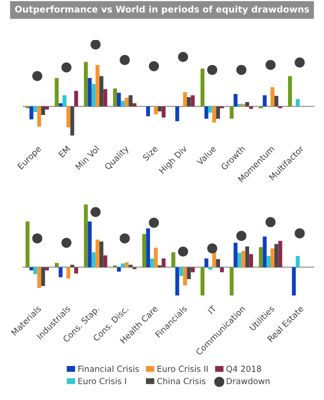 The width and height of the screenshot is (324, 400). Describe the element at coordinates (150, 153) in the screenshot. I see `x-tick-label: Size` at that location.